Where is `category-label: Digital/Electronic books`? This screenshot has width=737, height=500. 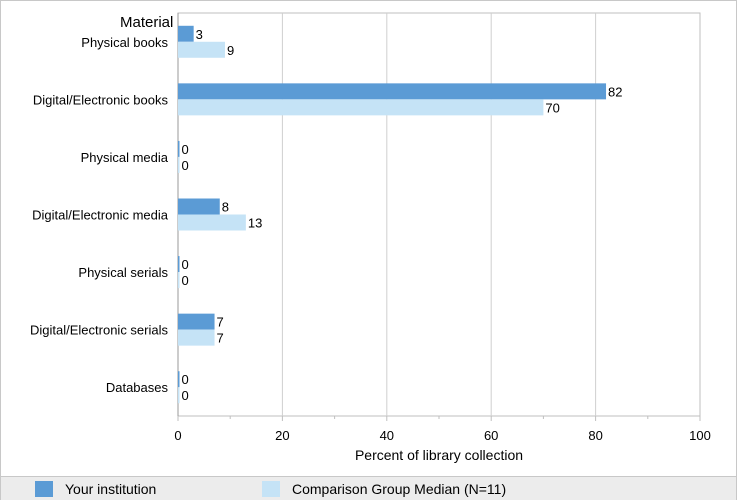
category-label: Digital/Electronic books is located at coordinates (101, 99).